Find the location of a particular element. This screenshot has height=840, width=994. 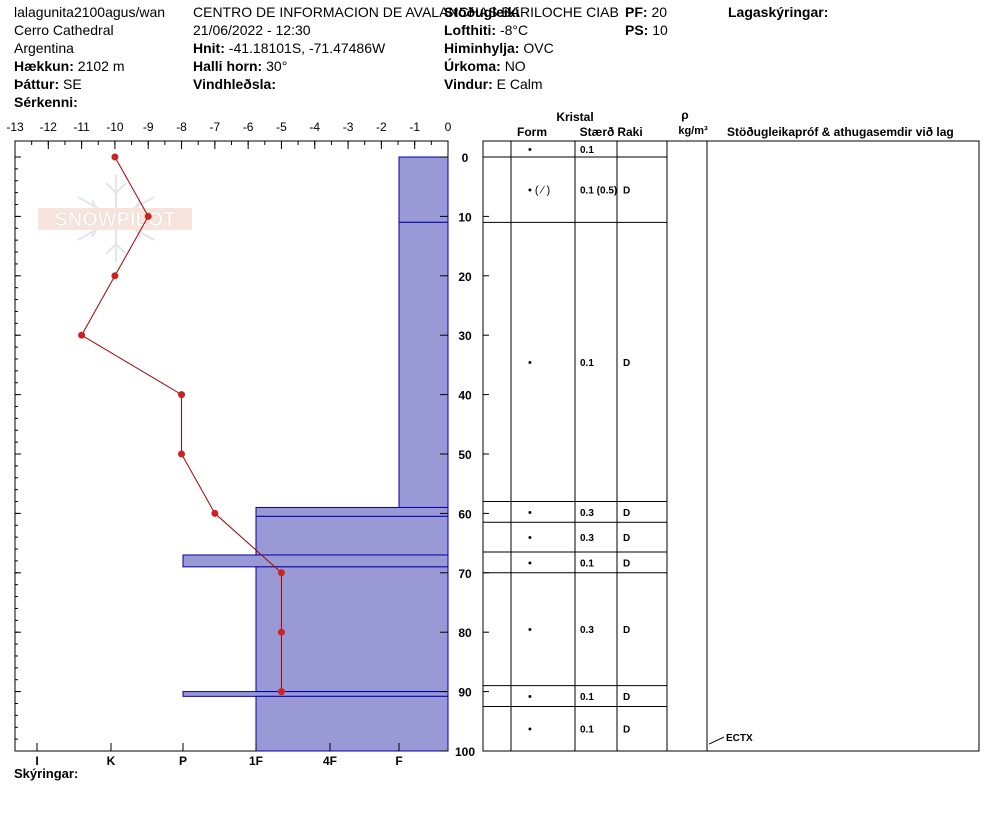

watermark-text: SNOWPILOT is located at coordinates (114, 220).